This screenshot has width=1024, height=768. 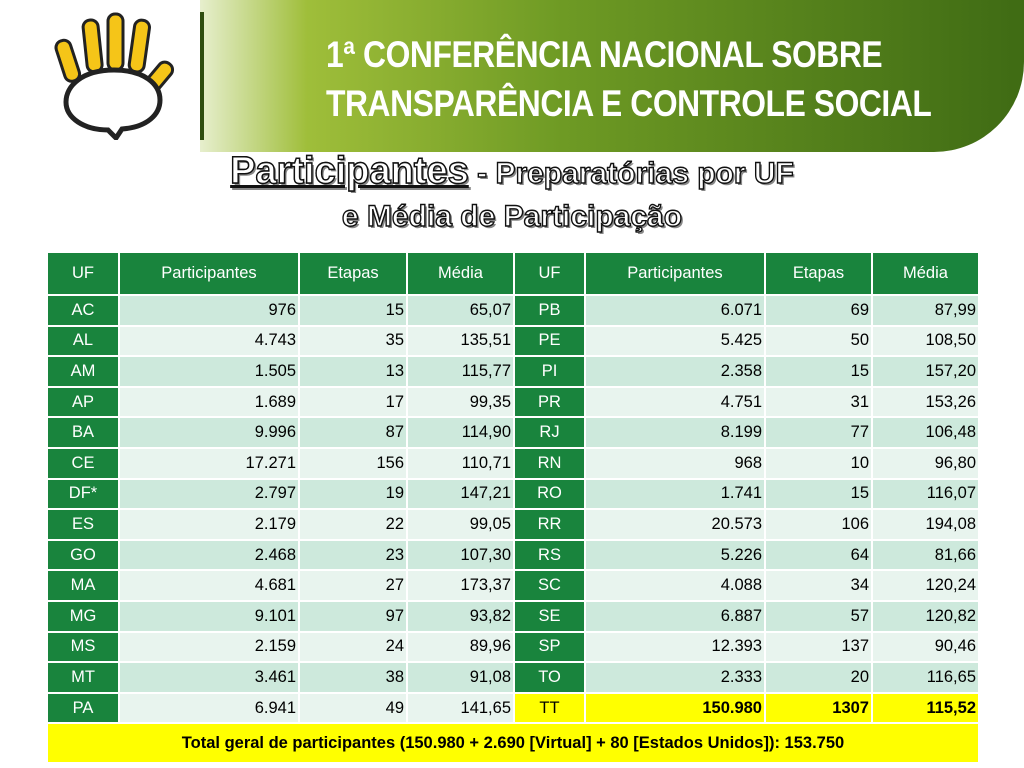 What do you see at coordinates (925, 402) in the screenshot?
I see `value-cell: 153,26` at bounding box center [925, 402].